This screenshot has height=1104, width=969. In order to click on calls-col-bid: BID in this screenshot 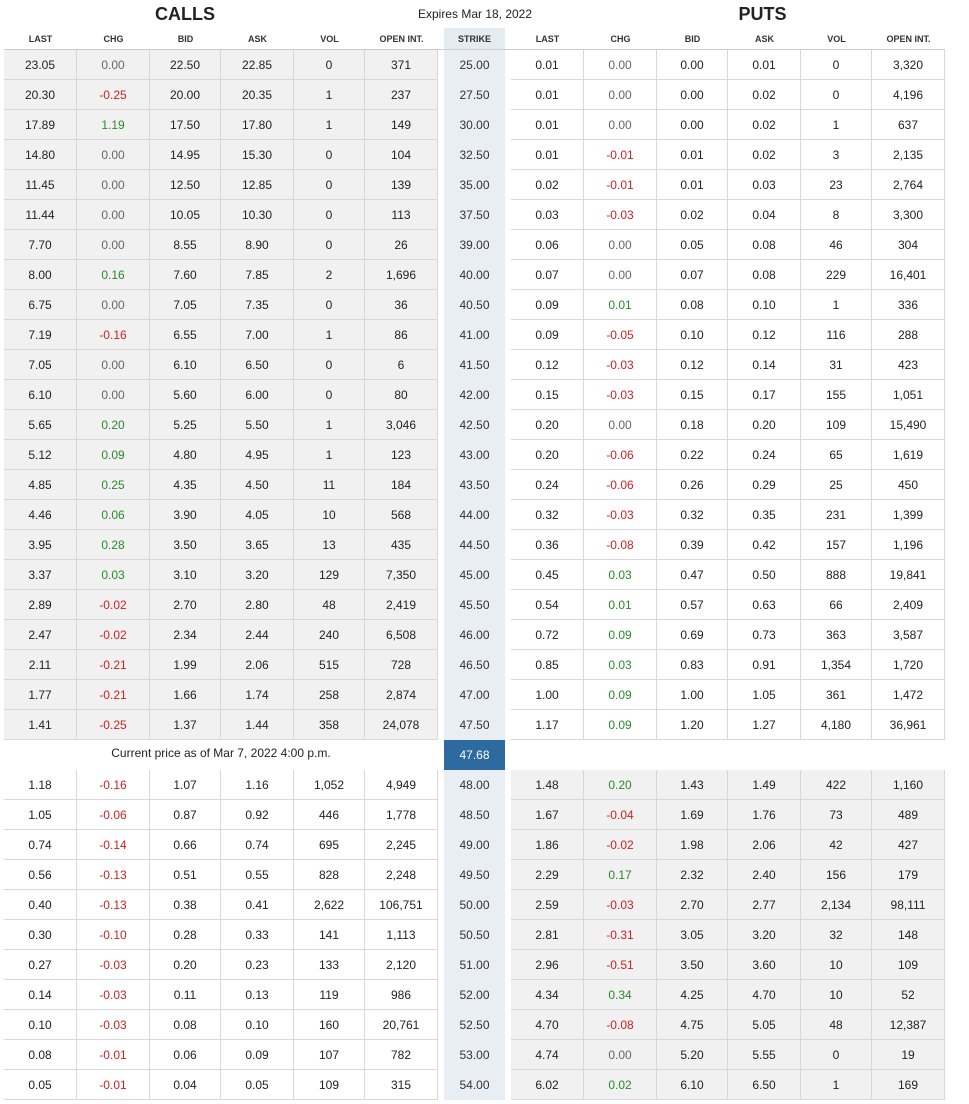, I will do `click(185, 39)`.